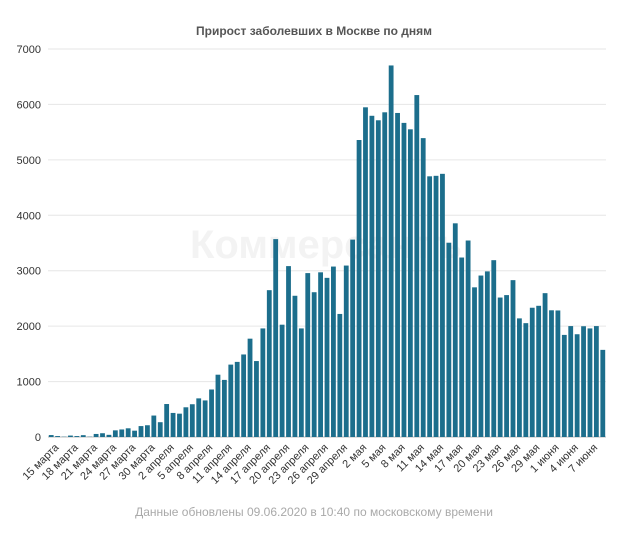 The image size is (628, 533). What do you see at coordinates (29, 50) in the screenshot?
I see `y-tick-label: 7000` at bounding box center [29, 50].